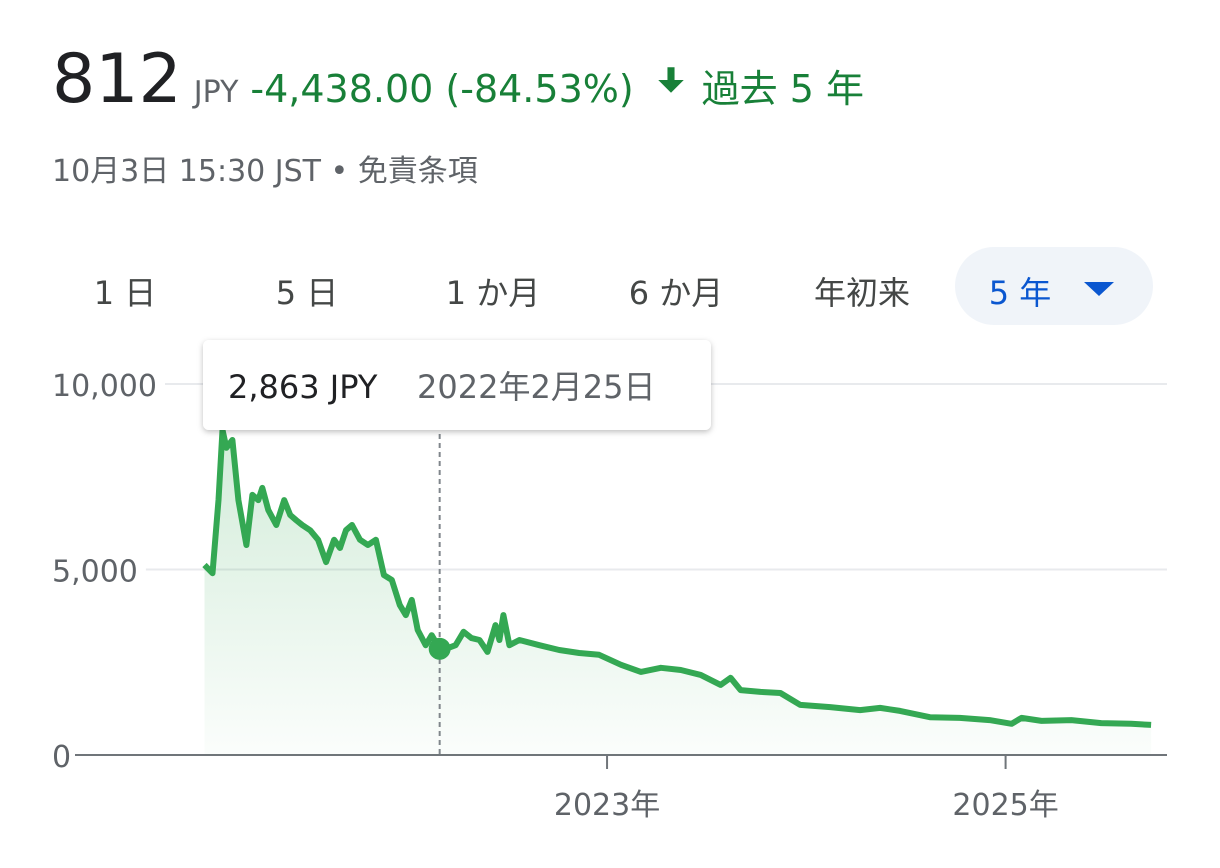 Image resolution: width=1220 pixels, height=868 pixels. What do you see at coordinates (676, 293) in the screenshot?
I see `range-tab: 6 か月` at bounding box center [676, 293].